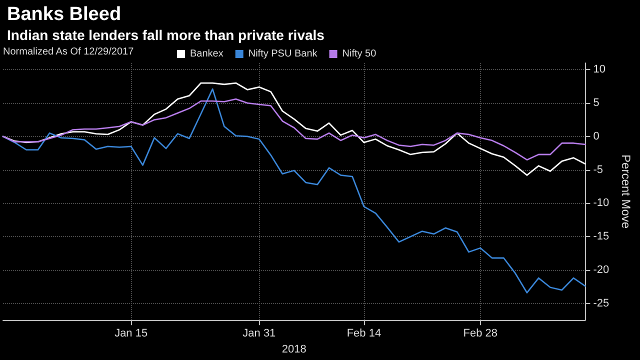 The width and height of the screenshot is (640, 360). What do you see at coordinates (283, 54) in the screenshot?
I see `legend-label: Nifty PSU Bank` at bounding box center [283, 54].